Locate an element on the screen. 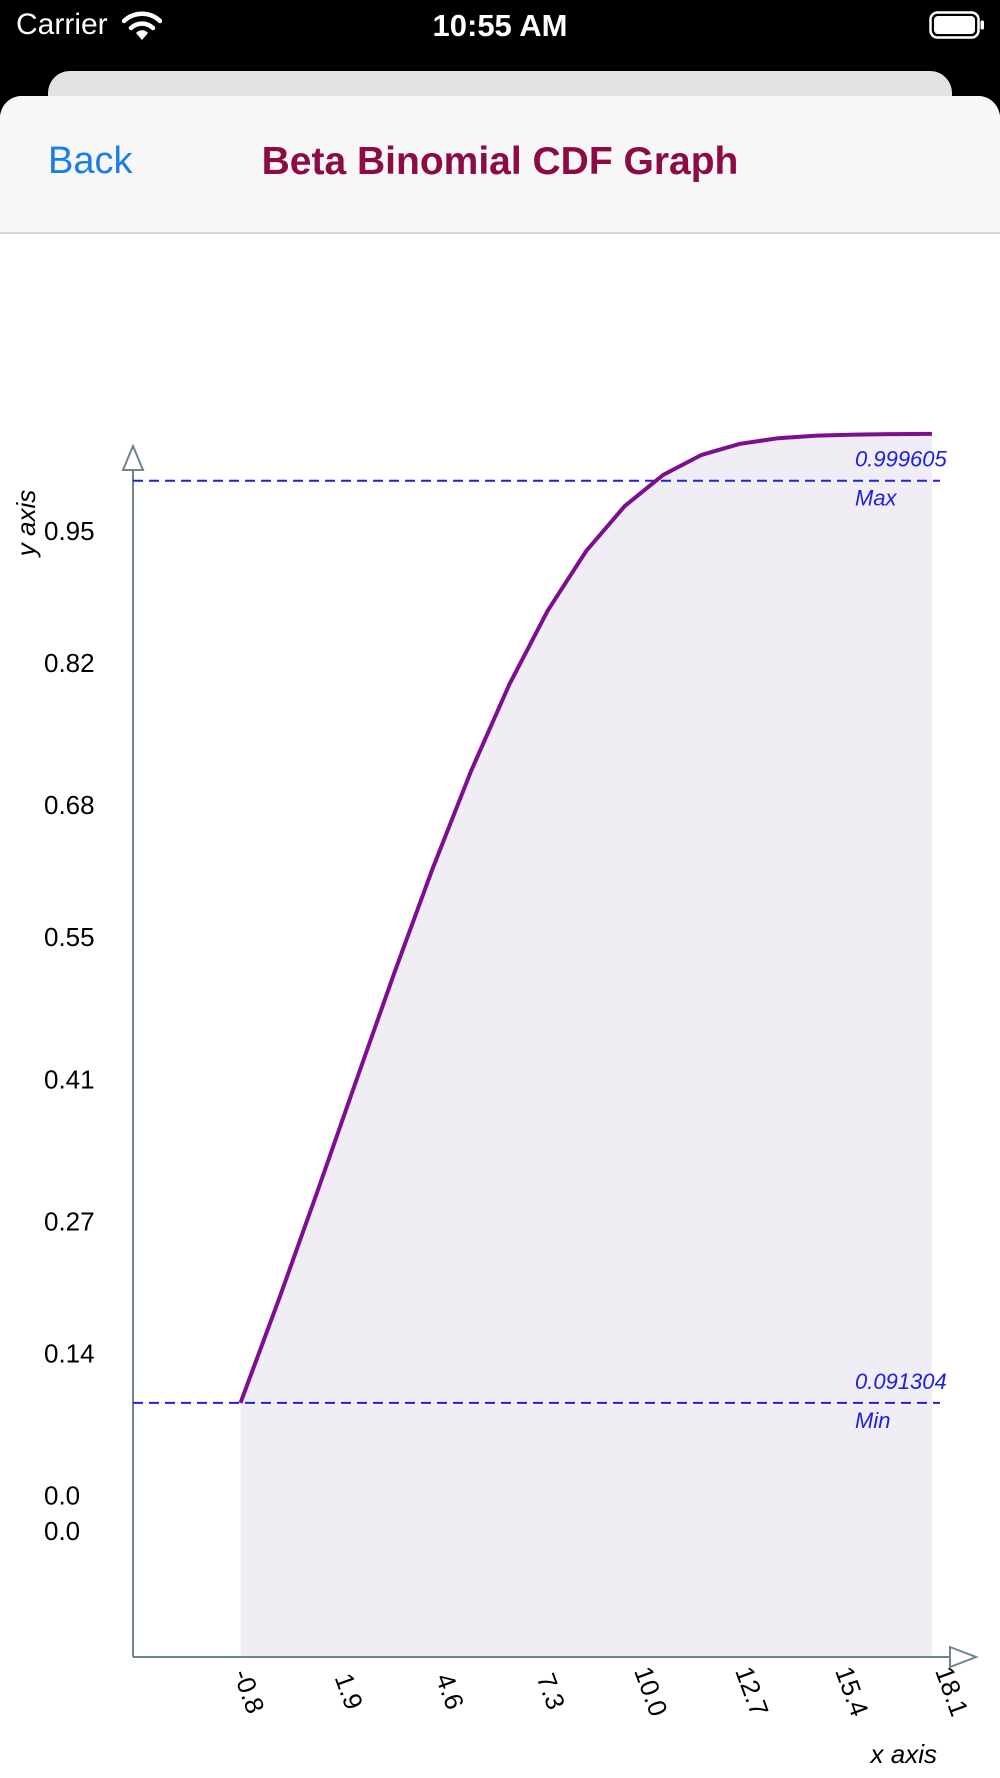 The image size is (1000, 1778). x-tick-label: 7.3 is located at coordinates (551, 1691).